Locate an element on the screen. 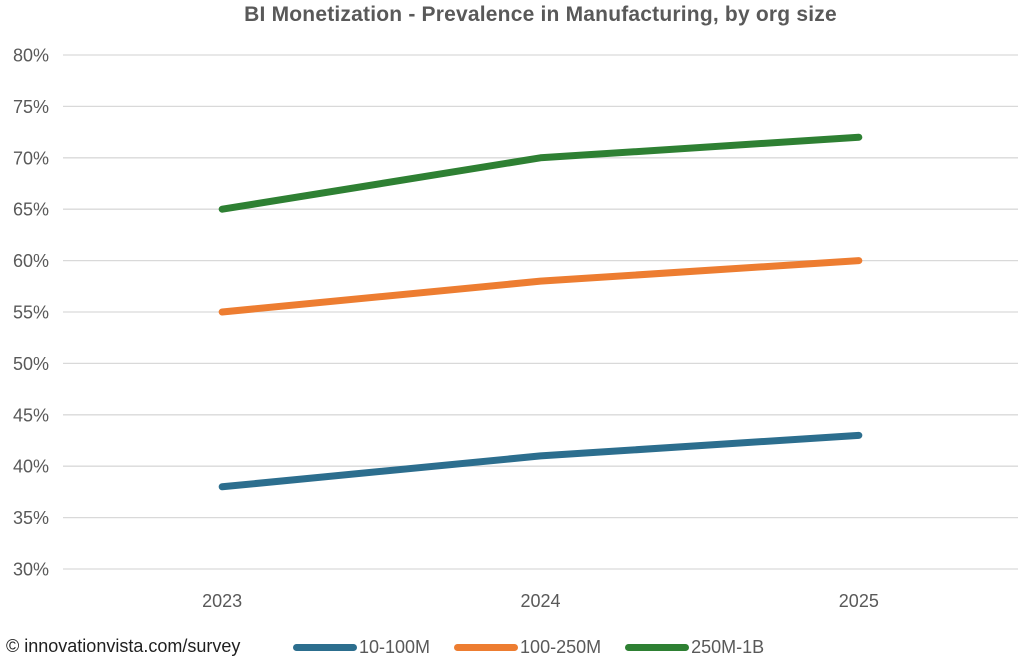 This screenshot has height=664, width=1024. legend-swatch-10-100M is located at coordinates (325, 647).